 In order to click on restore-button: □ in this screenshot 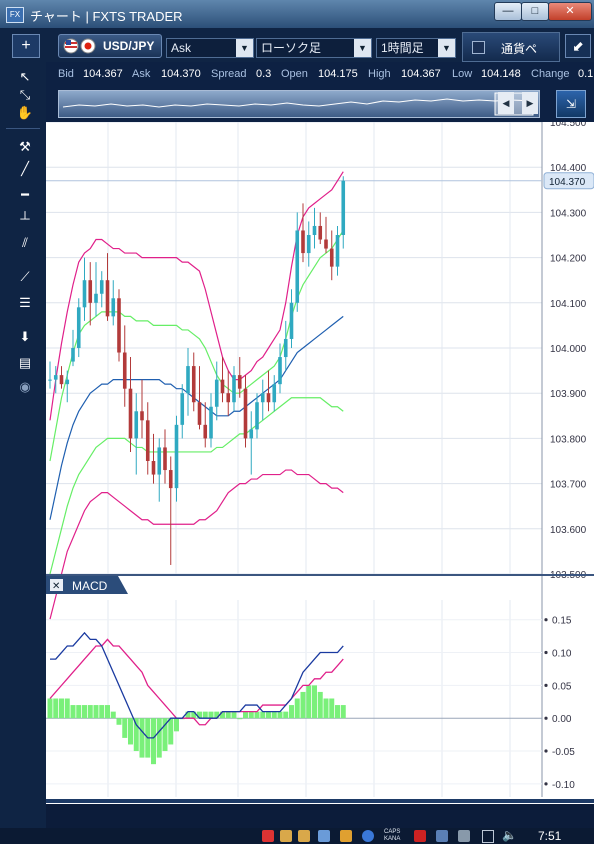, I will do `click(535, 11)`.